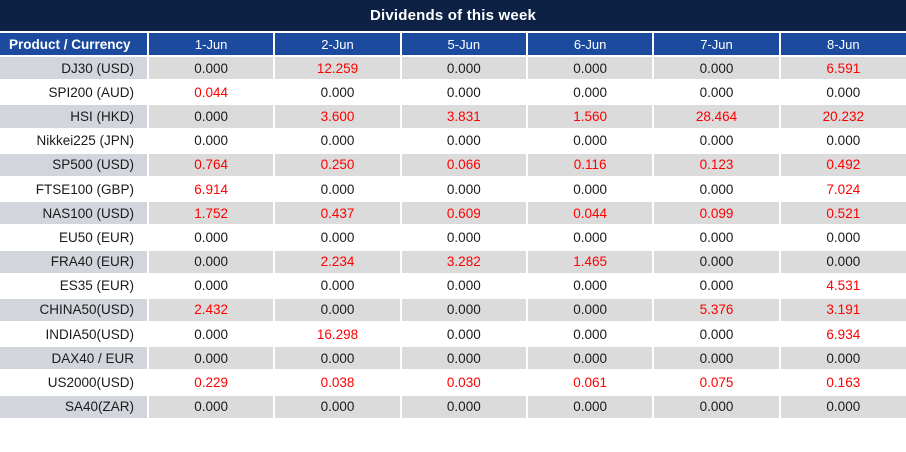 This screenshot has width=906, height=452. Describe the element at coordinates (74, 116) in the screenshot. I see `product-cell: HSI (HKD)` at that location.